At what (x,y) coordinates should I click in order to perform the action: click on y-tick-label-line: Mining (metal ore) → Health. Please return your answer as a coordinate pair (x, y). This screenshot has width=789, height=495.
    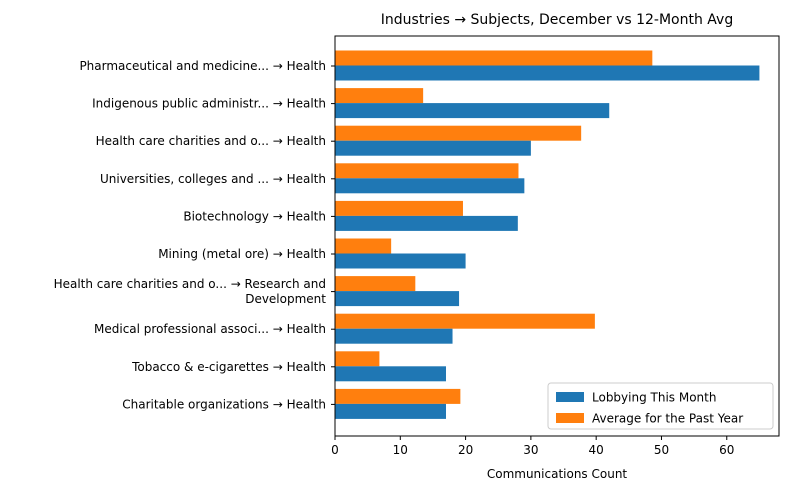
    Looking at the image, I should click on (242, 254).